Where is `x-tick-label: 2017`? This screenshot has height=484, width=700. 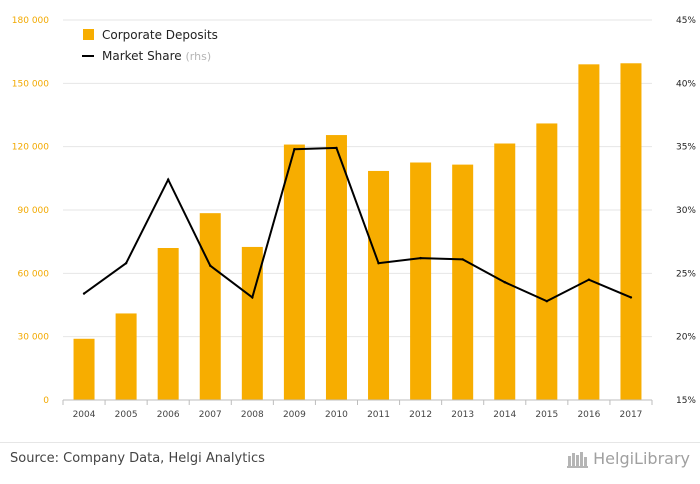 x-tick-label: 2017 is located at coordinates (631, 415).